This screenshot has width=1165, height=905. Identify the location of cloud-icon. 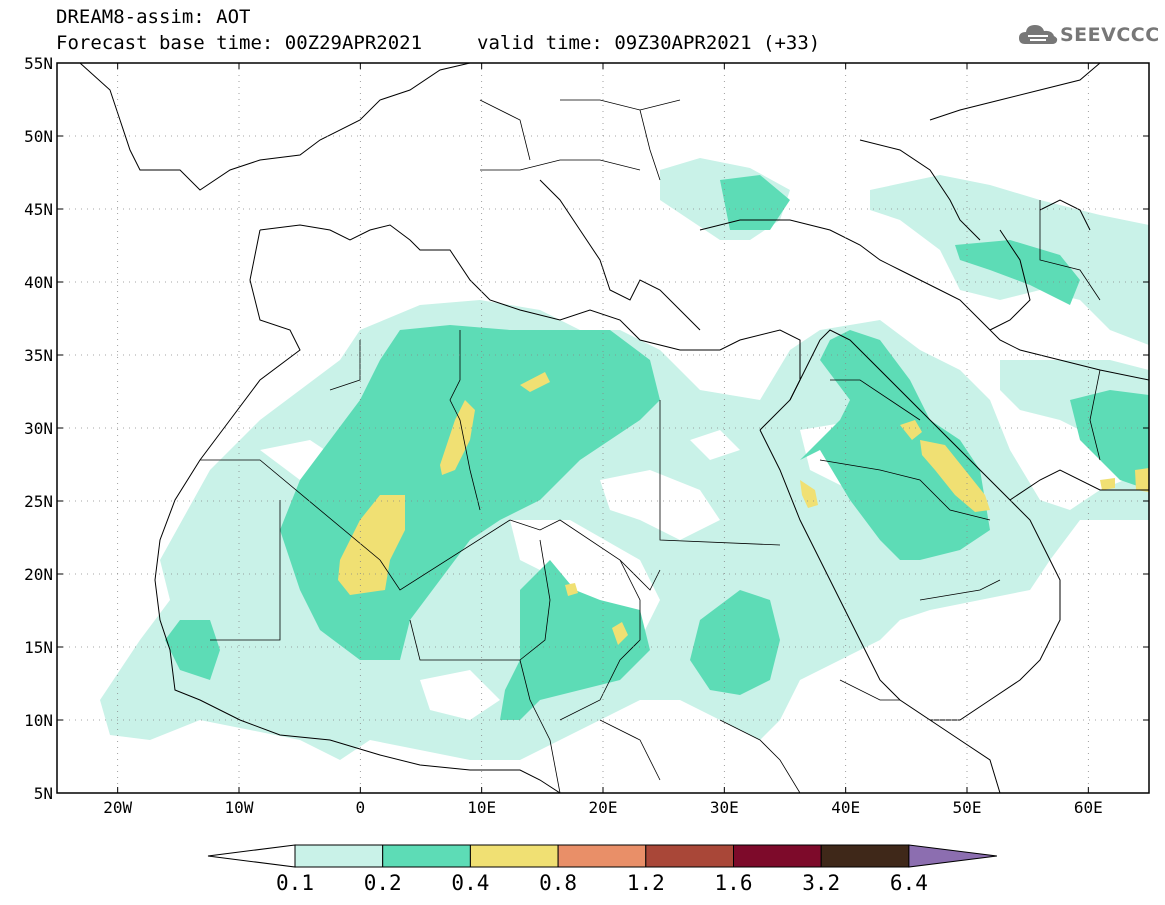
(1038, 34).